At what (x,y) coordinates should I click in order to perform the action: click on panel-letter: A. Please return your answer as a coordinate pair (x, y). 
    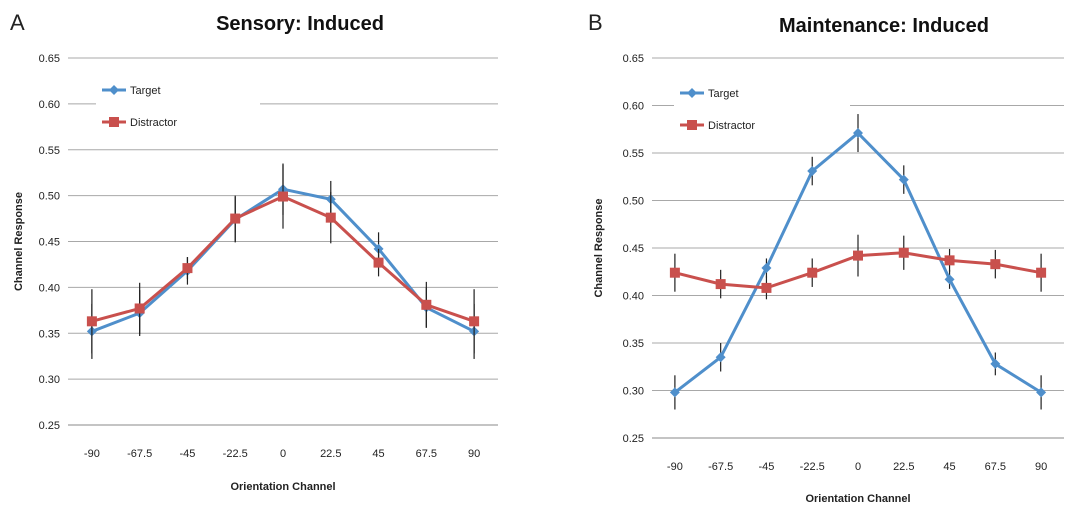
    Looking at the image, I should click on (17, 22).